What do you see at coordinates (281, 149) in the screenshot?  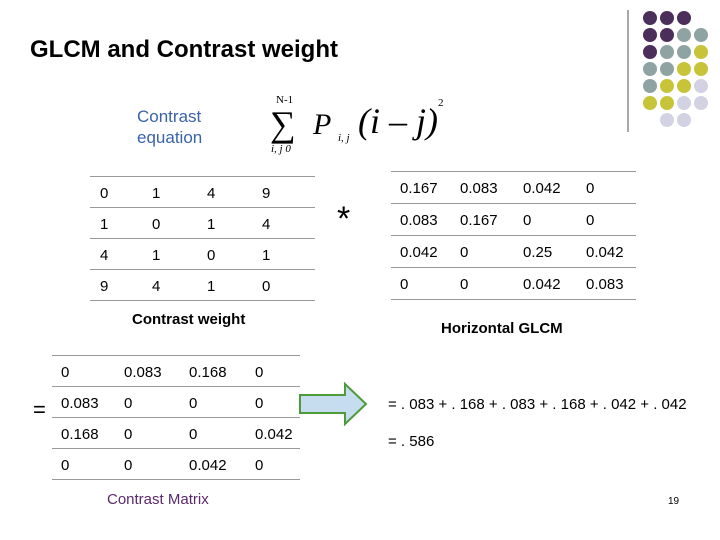 I see `sum-lower: i, j 0` at bounding box center [281, 149].